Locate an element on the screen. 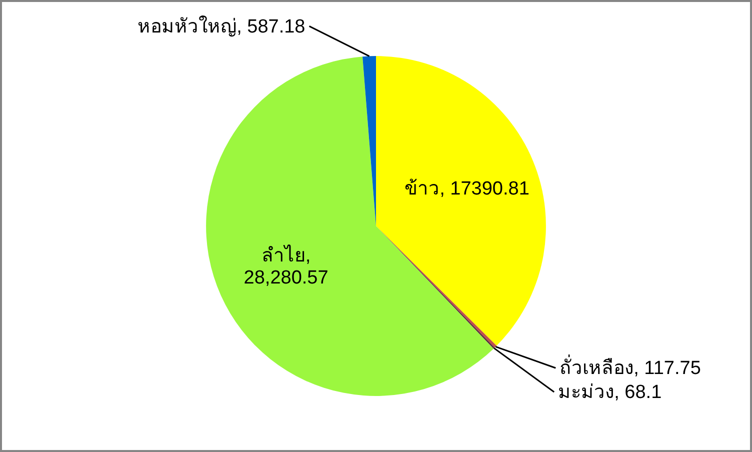  data-label: หอมหัวใหญ่, 587.18 is located at coordinates (222, 27).